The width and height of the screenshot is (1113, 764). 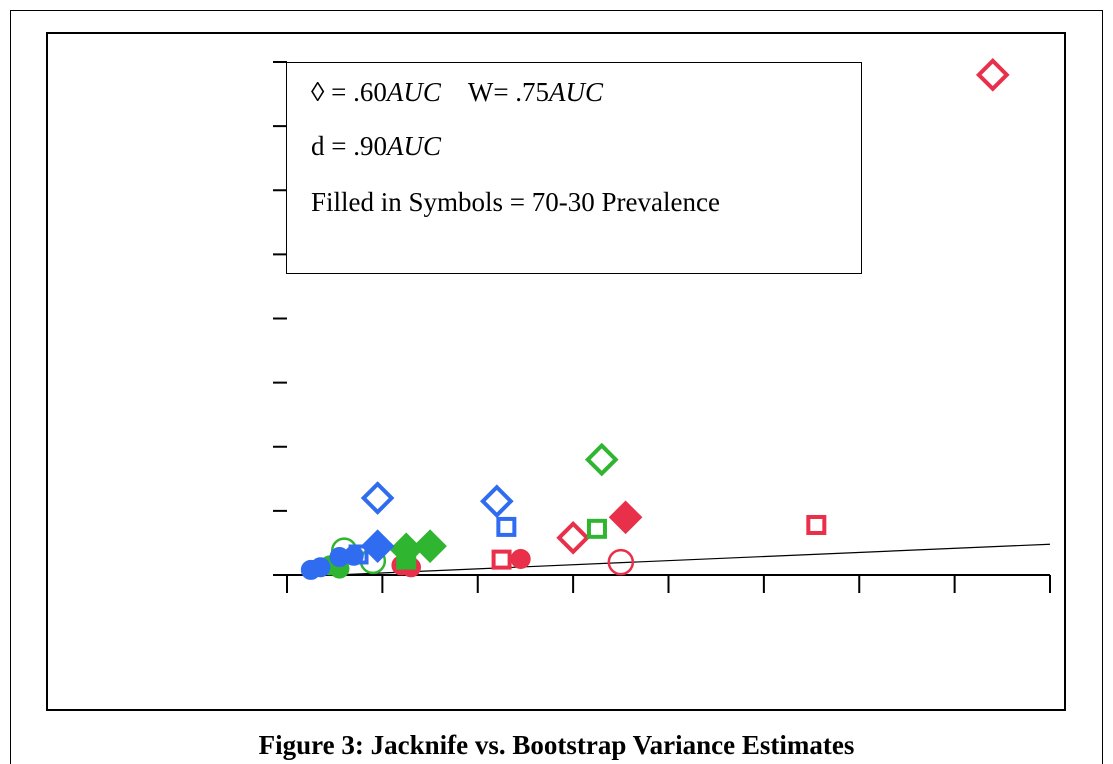 What do you see at coordinates (413, 92) in the screenshot?
I see `legend-auc-060-label: AUC` at bounding box center [413, 92].